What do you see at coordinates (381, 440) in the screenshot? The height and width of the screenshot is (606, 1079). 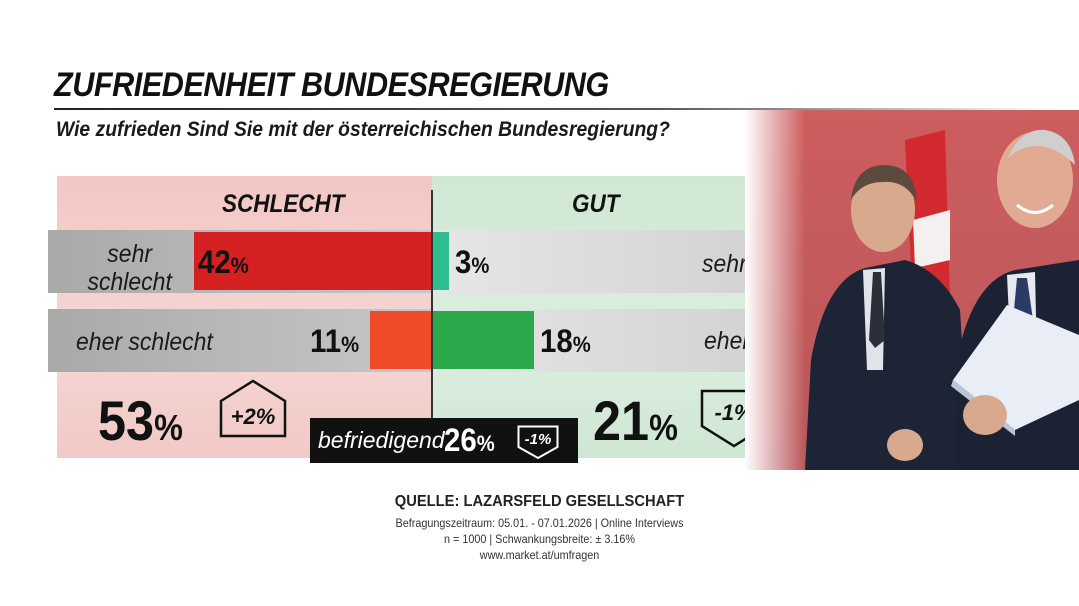 I see `label-befriedigend: befriedigend` at bounding box center [381, 440].